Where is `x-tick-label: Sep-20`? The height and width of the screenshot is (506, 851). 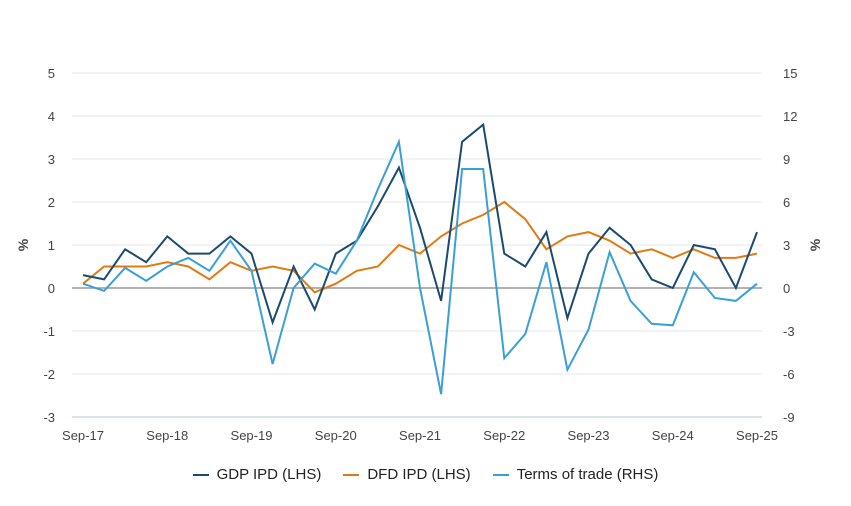
x-tick-label: Sep-20 is located at coordinates (336, 435).